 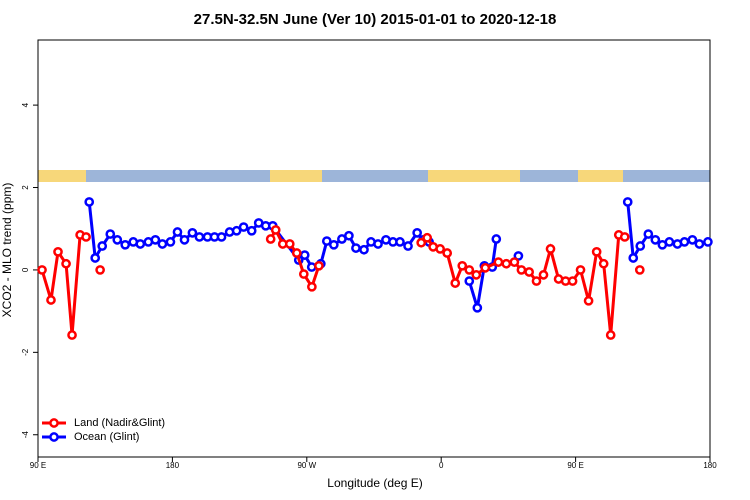 What do you see at coordinates (25, 435) in the screenshot?
I see `y-tick-label: -4` at bounding box center [25, 435].